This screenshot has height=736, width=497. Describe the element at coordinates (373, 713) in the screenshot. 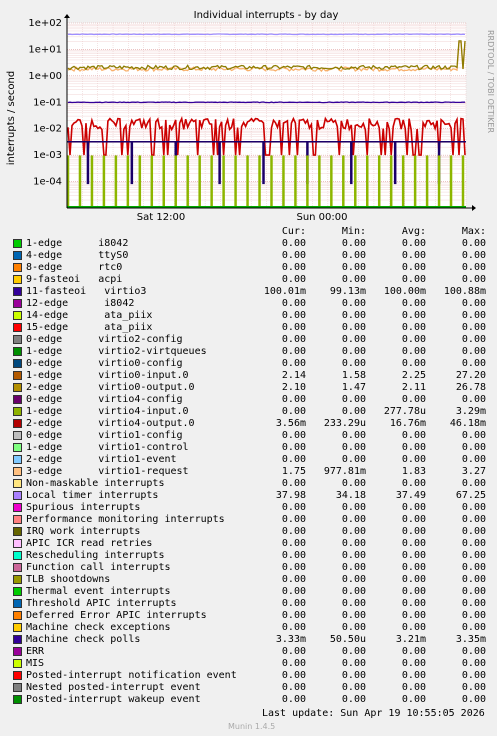

I see `last-update: Last update: Sun Apr 19 10:55:05 2026` at that location.